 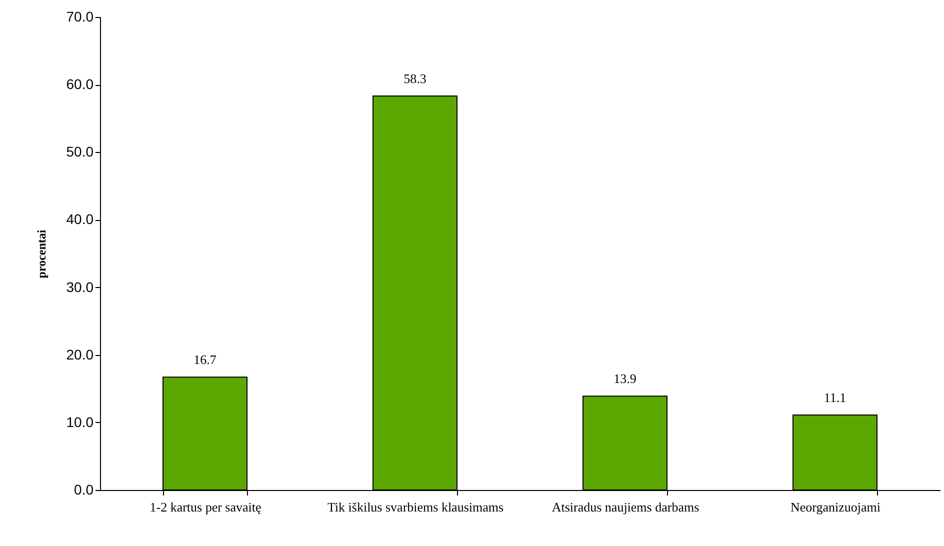 What do you see at coordinates (41, 253) in the screenshot?
I see `y-axis-title: procentai` at bounding box center [41, 253].